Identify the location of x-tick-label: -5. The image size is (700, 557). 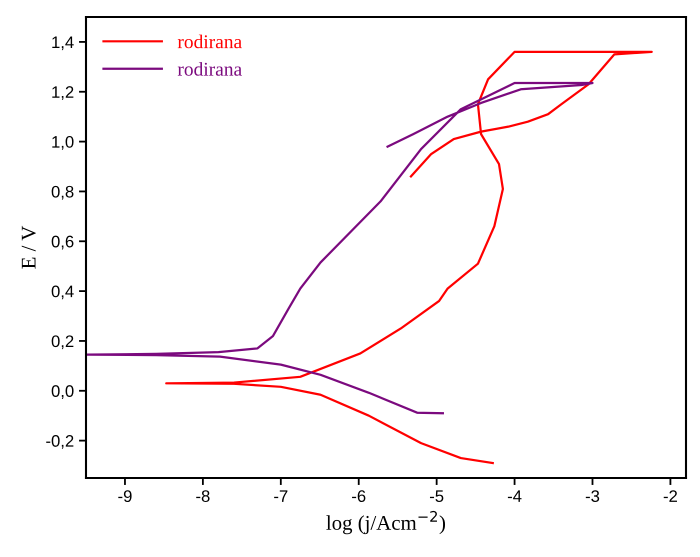
(437, 496).